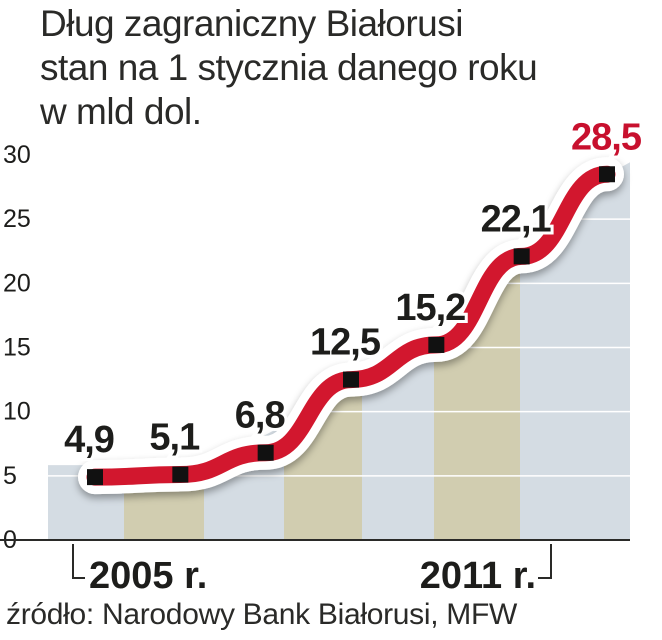  What do you see at coordinates (315, 568) in the screenshot?
I see `x-axis: 2005 r. 2011 r.` at bounding box center [315, 568].